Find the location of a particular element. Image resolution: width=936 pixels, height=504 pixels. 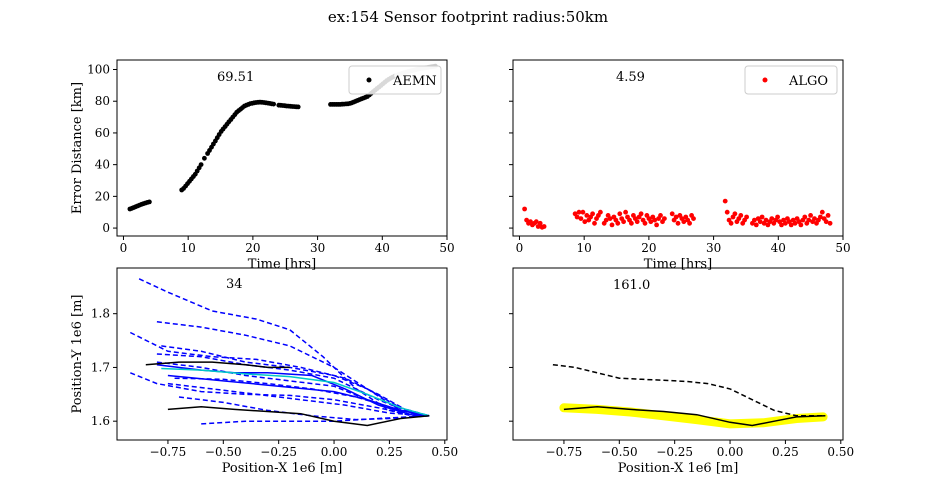

x-tick-label: −0.50 is located at coordinates (619, 452).